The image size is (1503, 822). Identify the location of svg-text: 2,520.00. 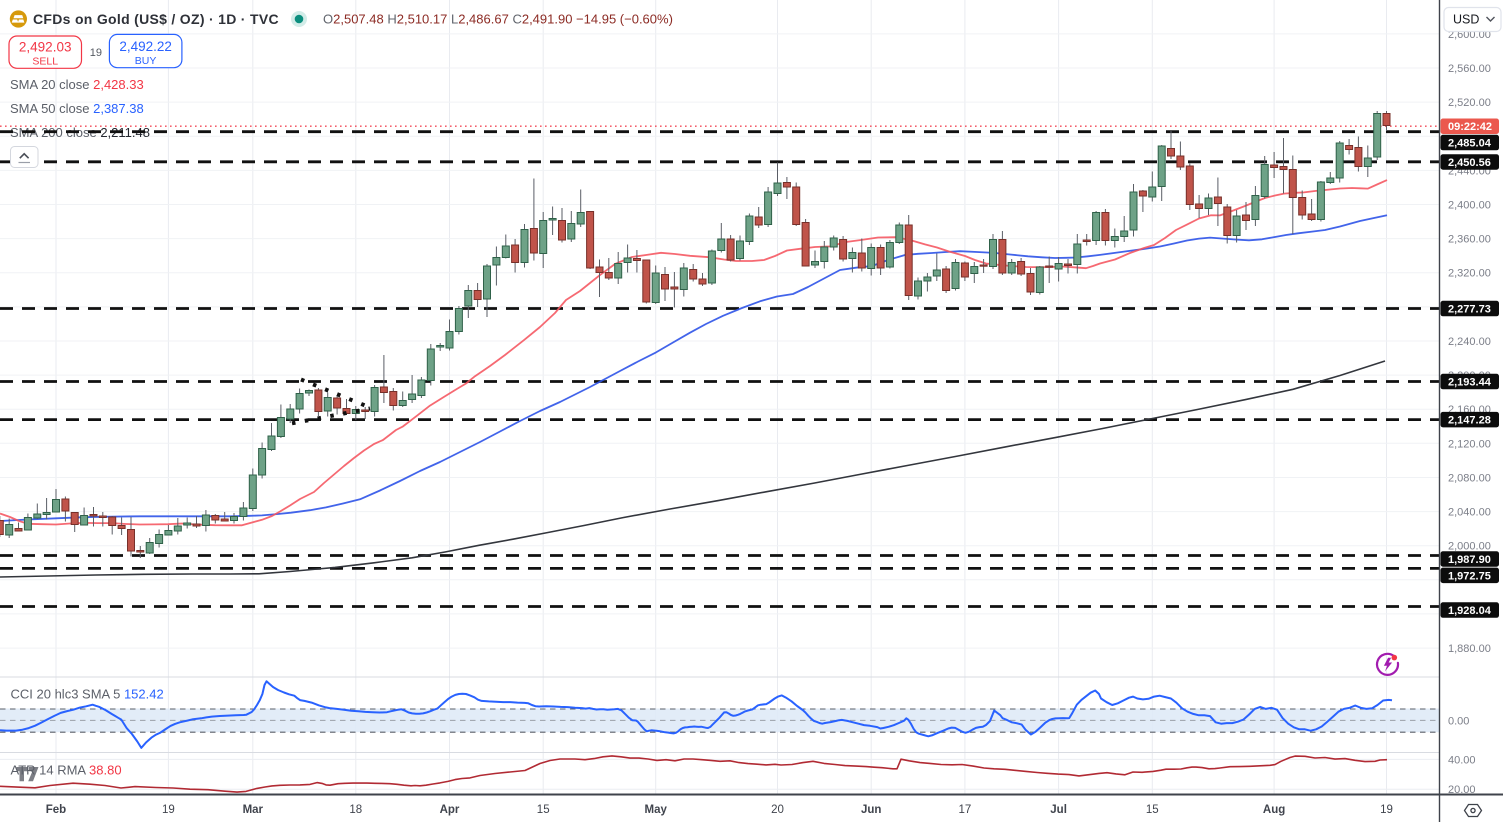
(1469, 103).